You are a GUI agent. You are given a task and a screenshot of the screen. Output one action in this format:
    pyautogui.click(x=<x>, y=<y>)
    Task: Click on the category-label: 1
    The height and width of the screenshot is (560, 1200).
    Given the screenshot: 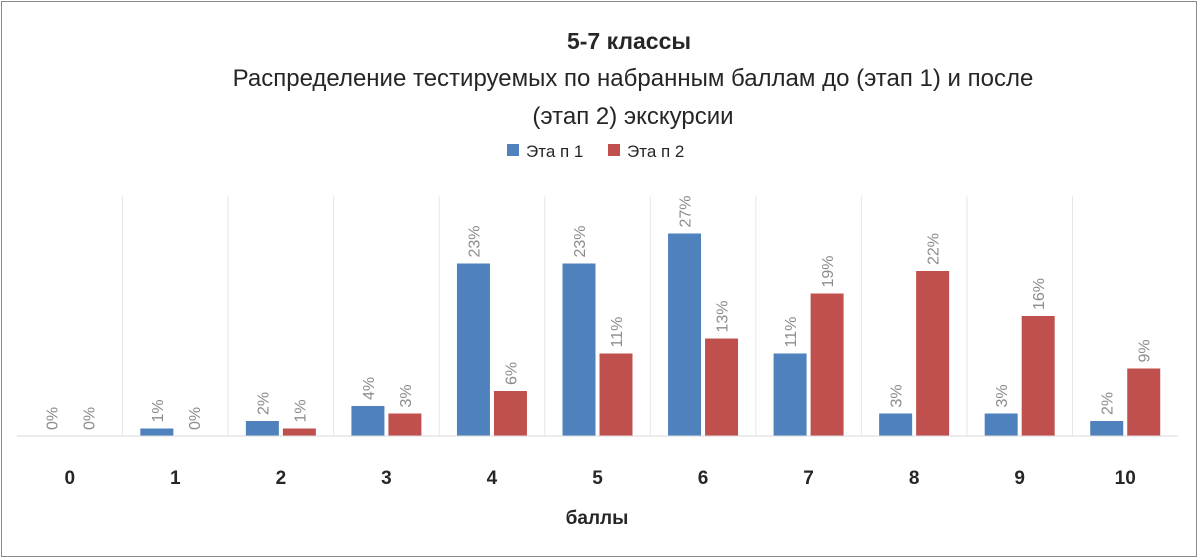 What is the action you would take?
    pyautogui.click(x=175, y=478)
    